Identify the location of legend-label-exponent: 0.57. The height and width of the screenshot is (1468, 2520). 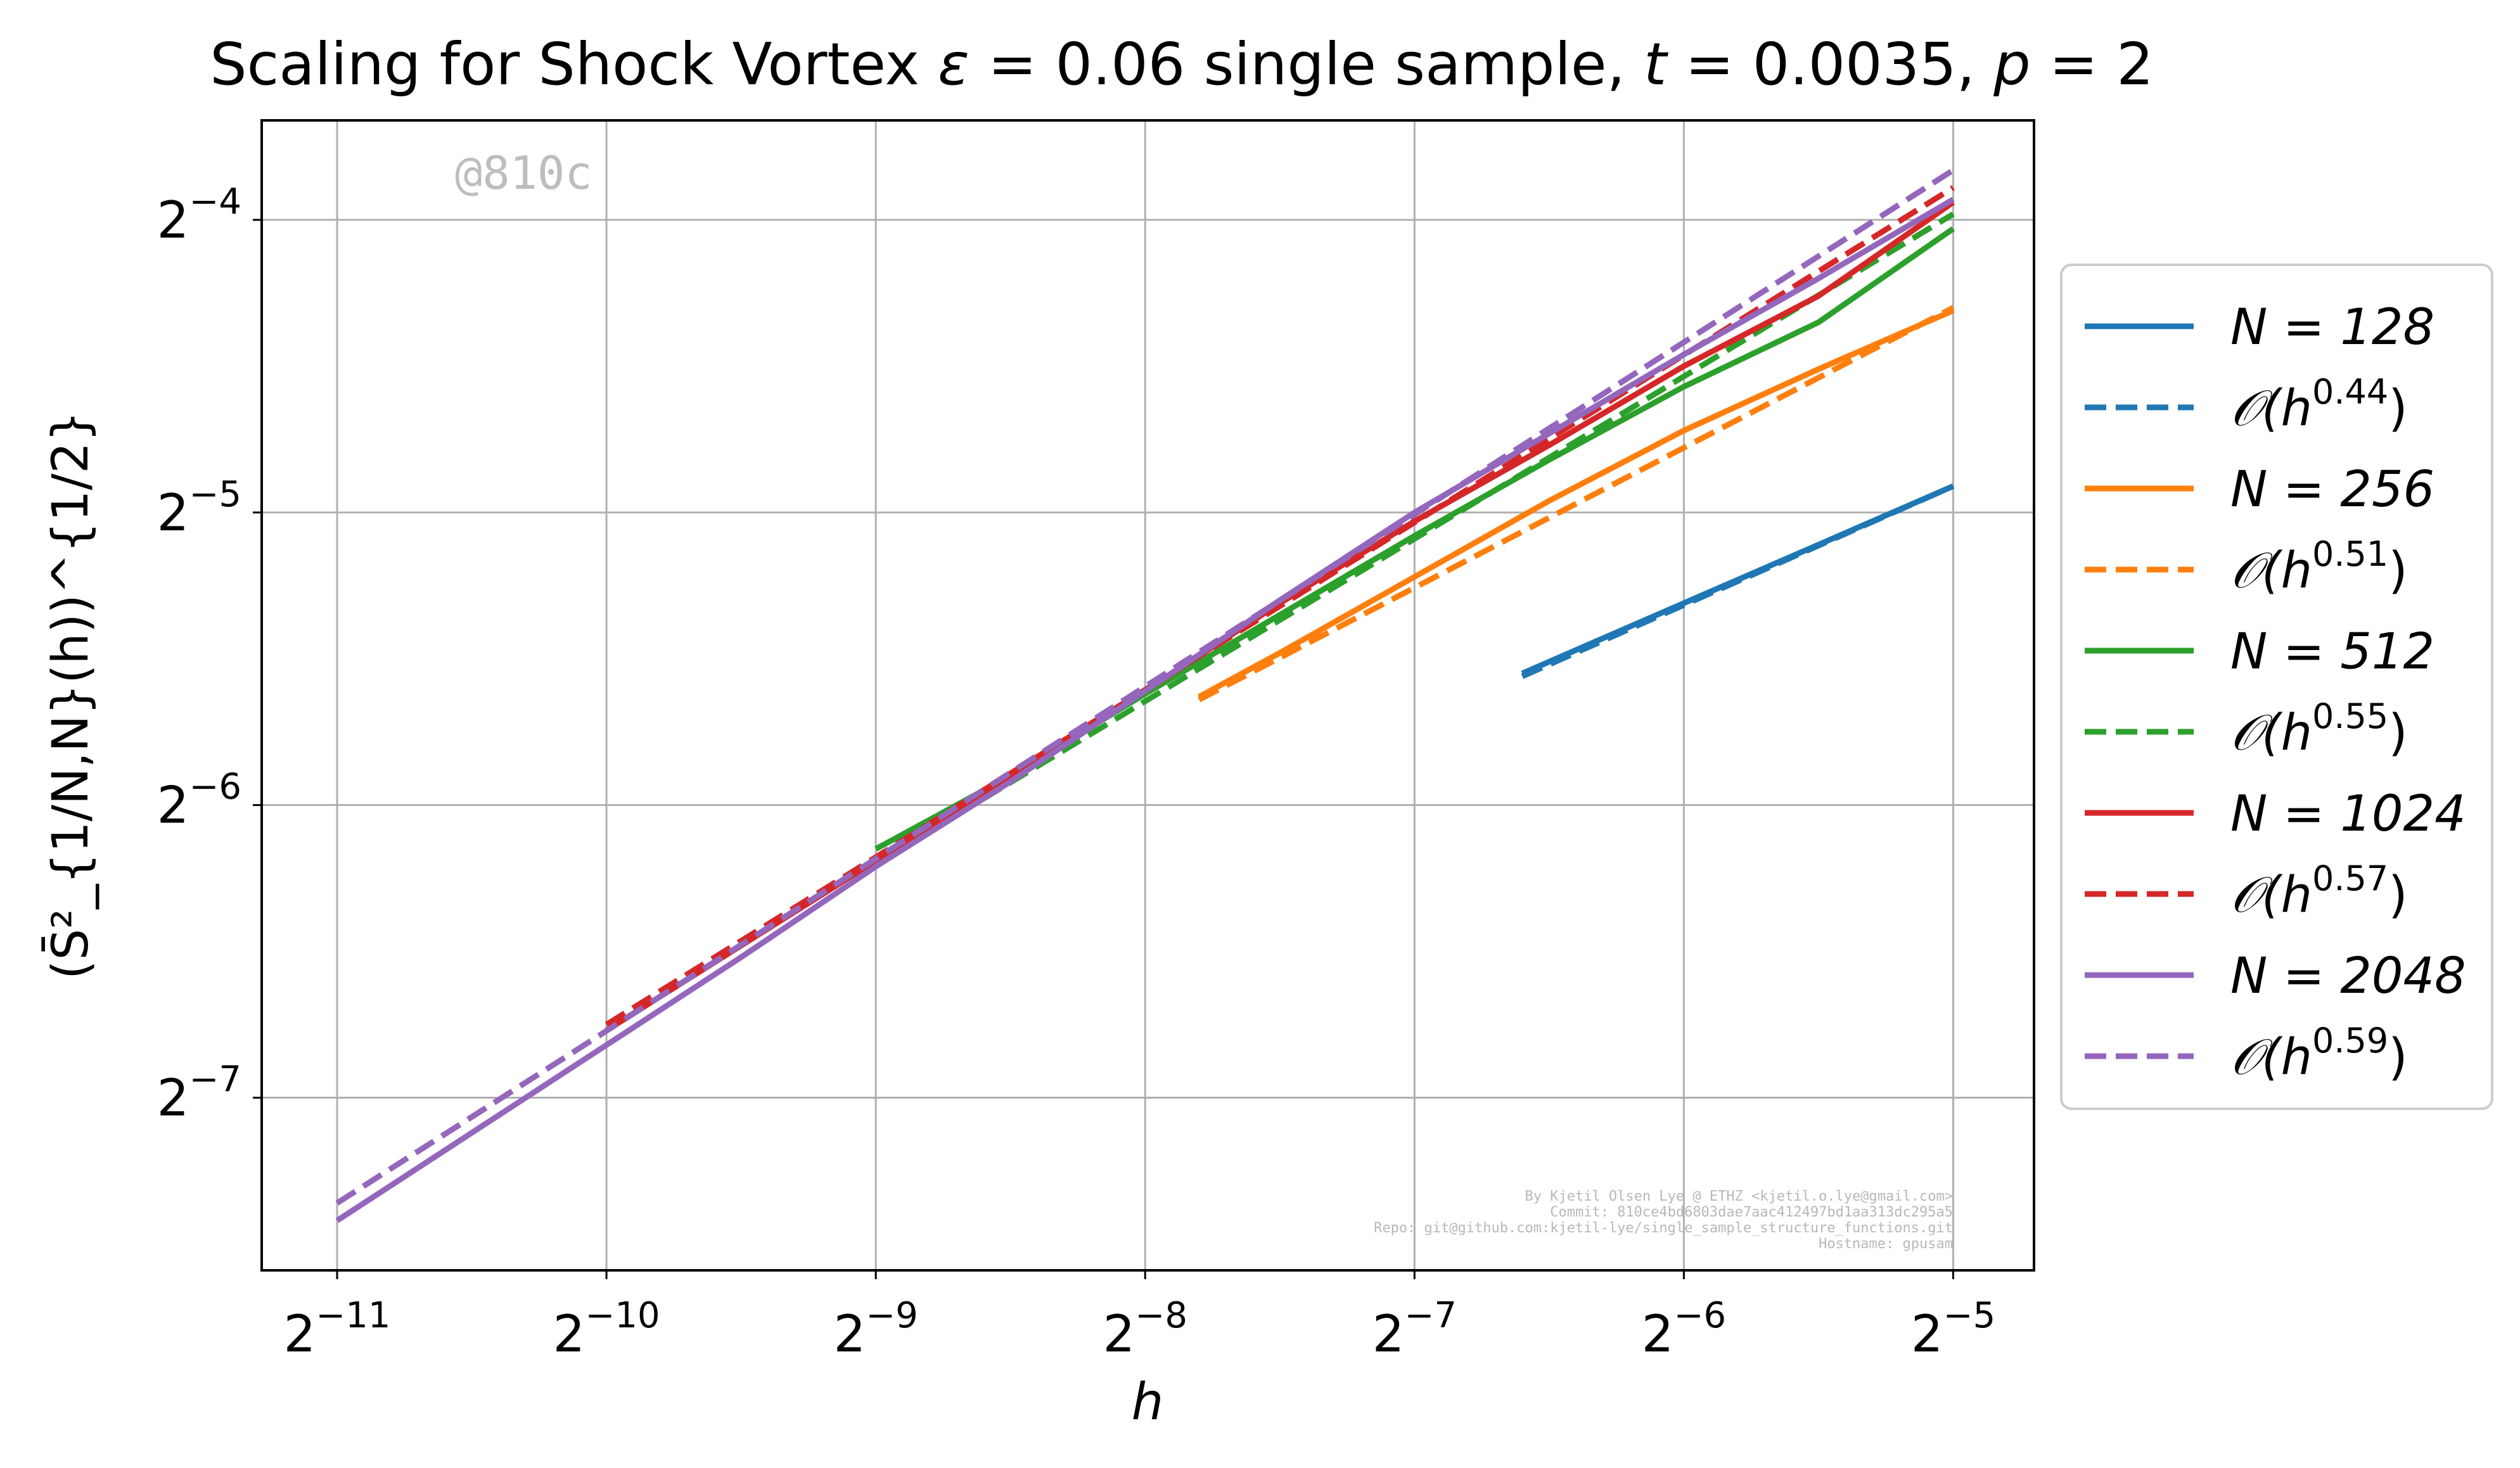
(2350, 878).